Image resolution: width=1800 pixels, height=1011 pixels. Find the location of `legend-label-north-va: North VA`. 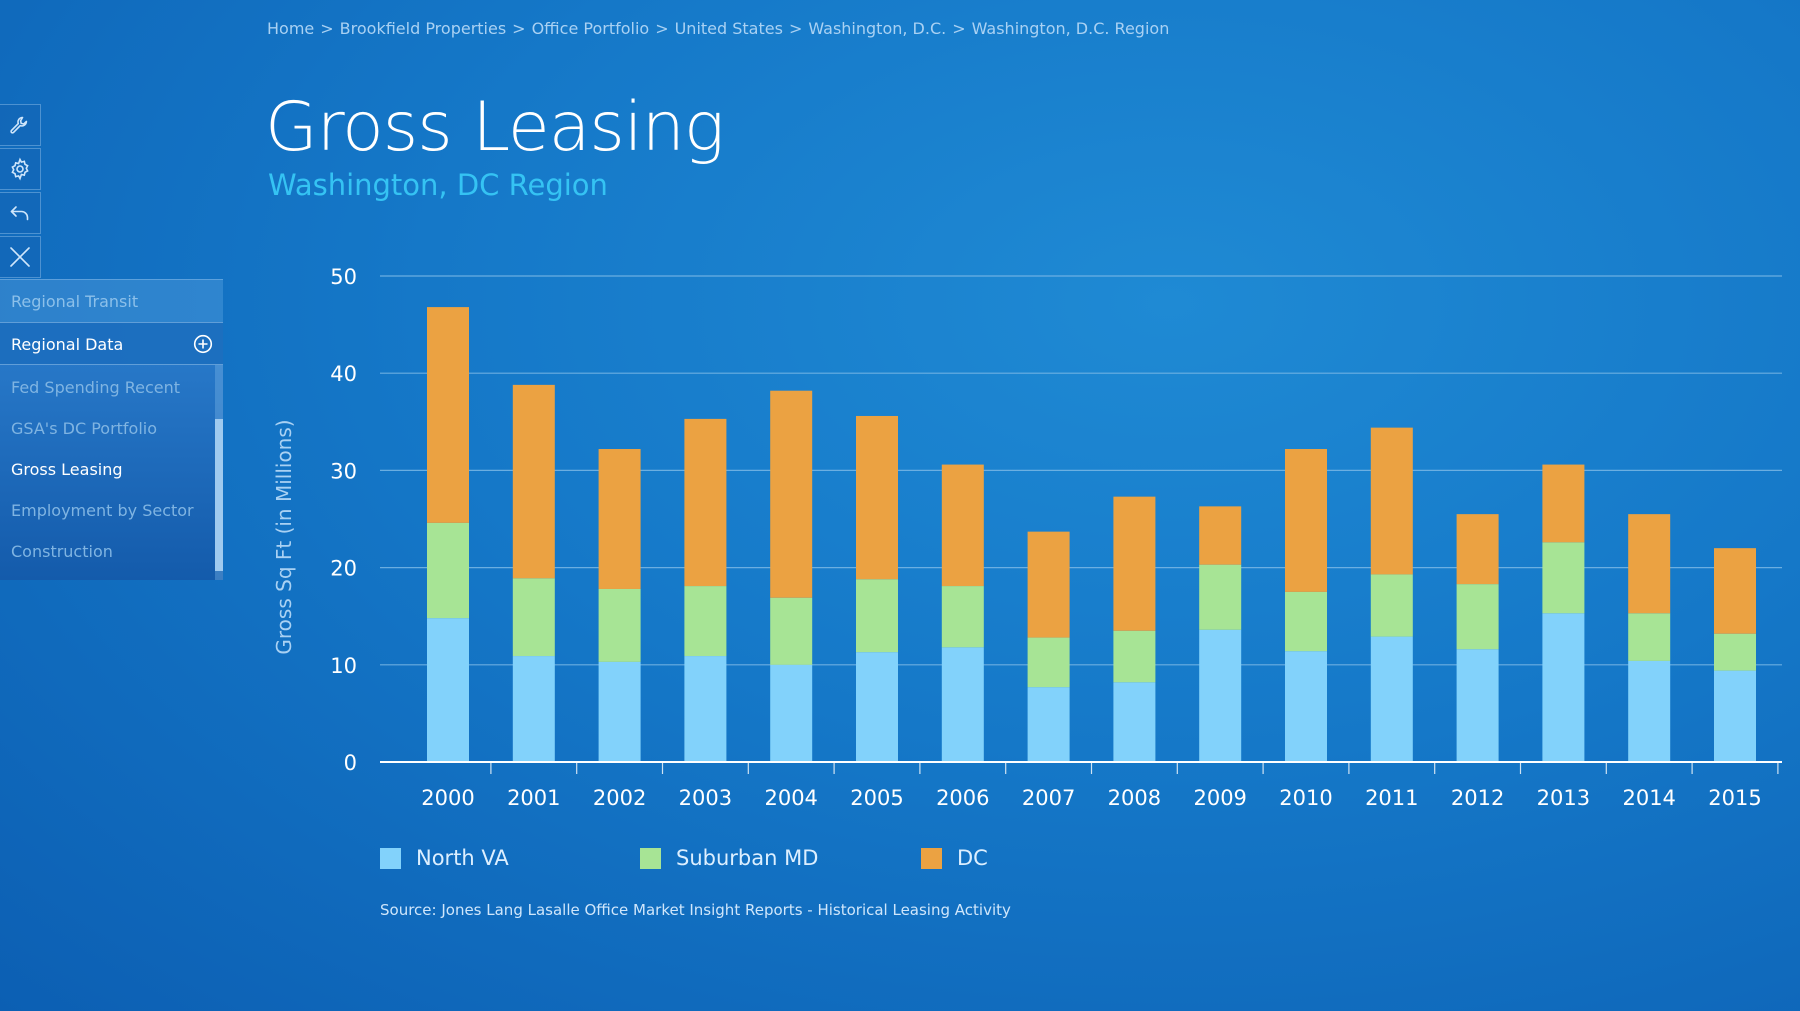

legend-label-north-va: North VA is located at coordinates (462, 858).